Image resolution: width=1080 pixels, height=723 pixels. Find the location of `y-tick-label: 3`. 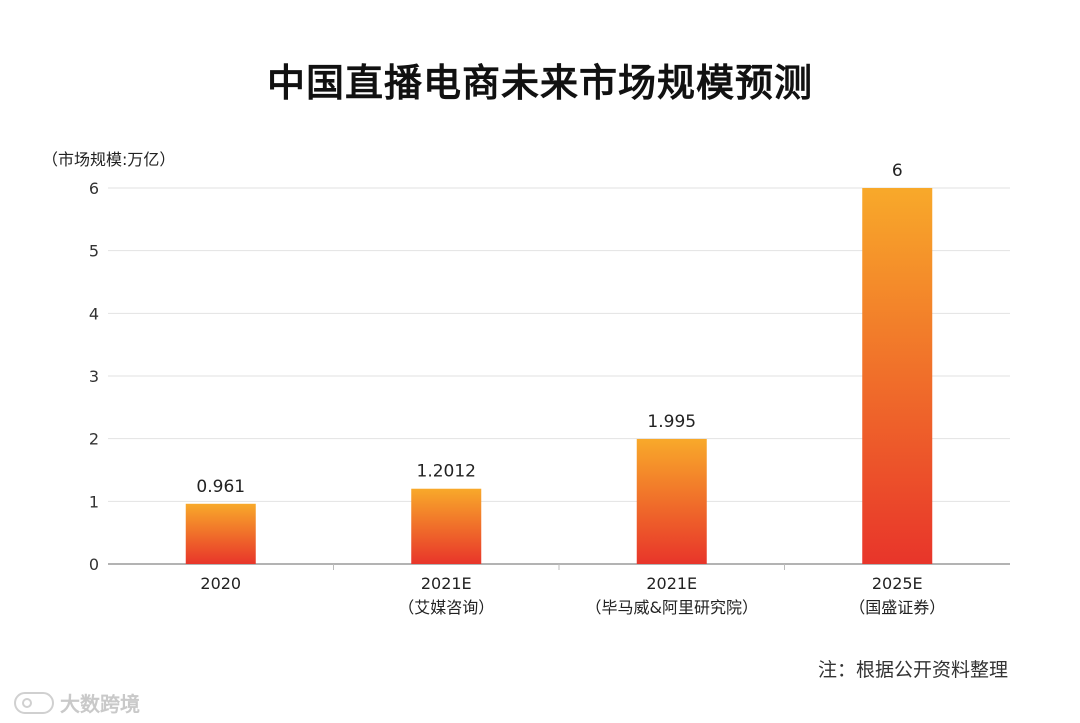

y-tick-label: 3 is located at coordinates (94, 376).